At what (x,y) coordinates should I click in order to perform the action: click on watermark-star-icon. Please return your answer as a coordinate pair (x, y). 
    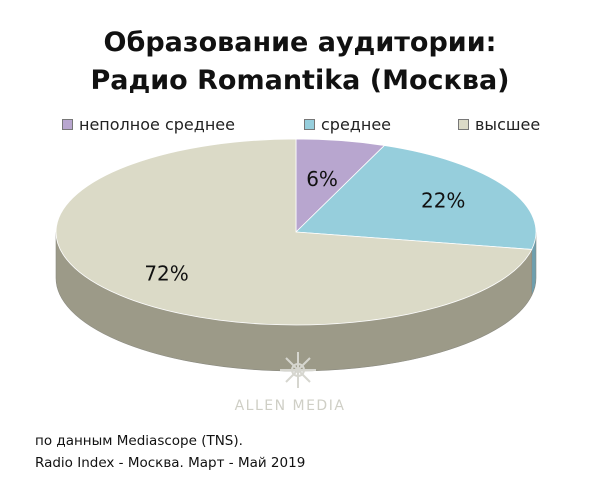
    Looking at the image, I should click on (298, 370).